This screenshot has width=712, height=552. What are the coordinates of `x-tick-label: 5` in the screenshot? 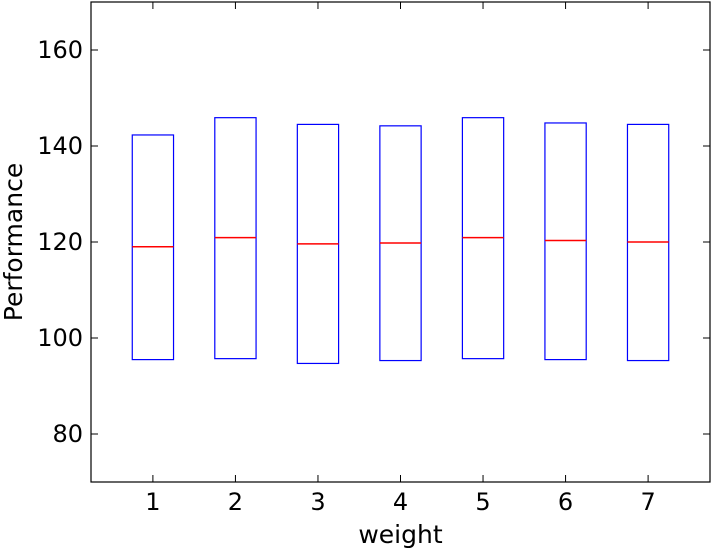 It's located at (482, 502).